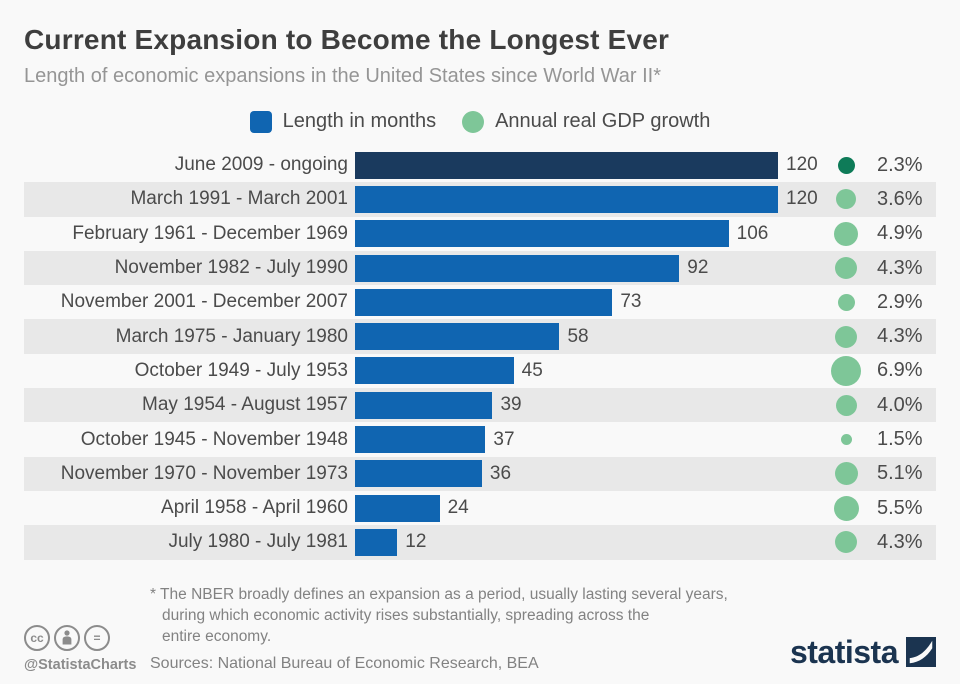 This screenshot has height=684, width=960. I want to click on chart-row: November 2001 - December 2007 73 2.9%, so click(480, 302).